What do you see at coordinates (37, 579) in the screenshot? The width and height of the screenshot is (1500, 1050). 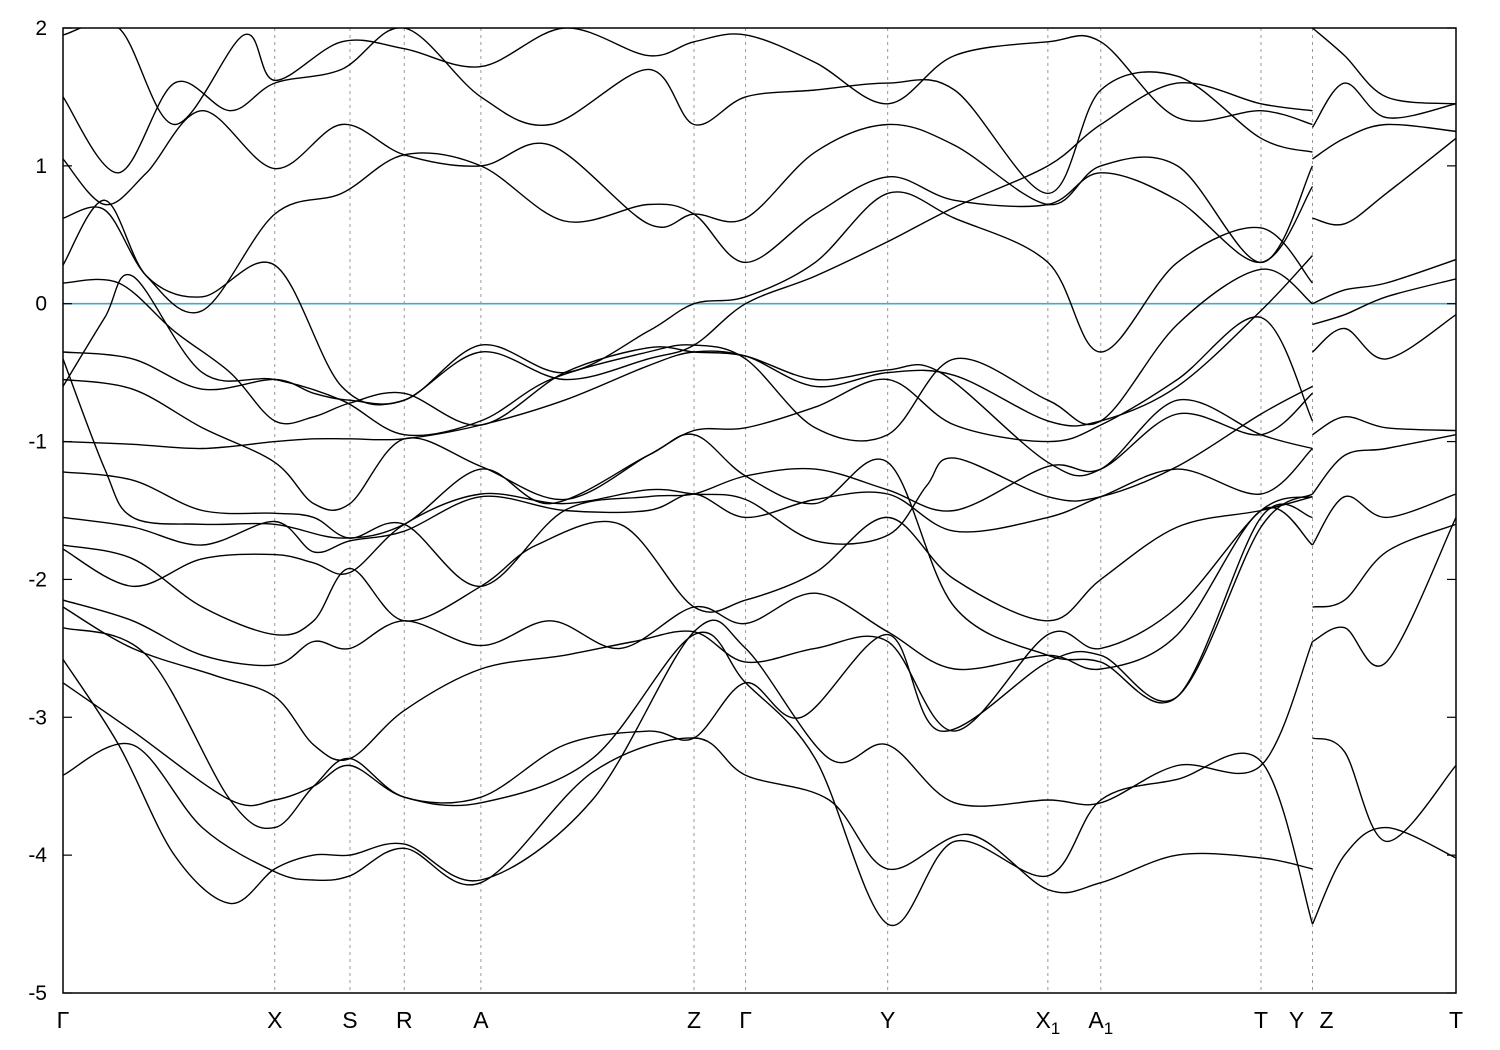 I see `y-tick-label-3: -2` at bounding box center [37, 579].